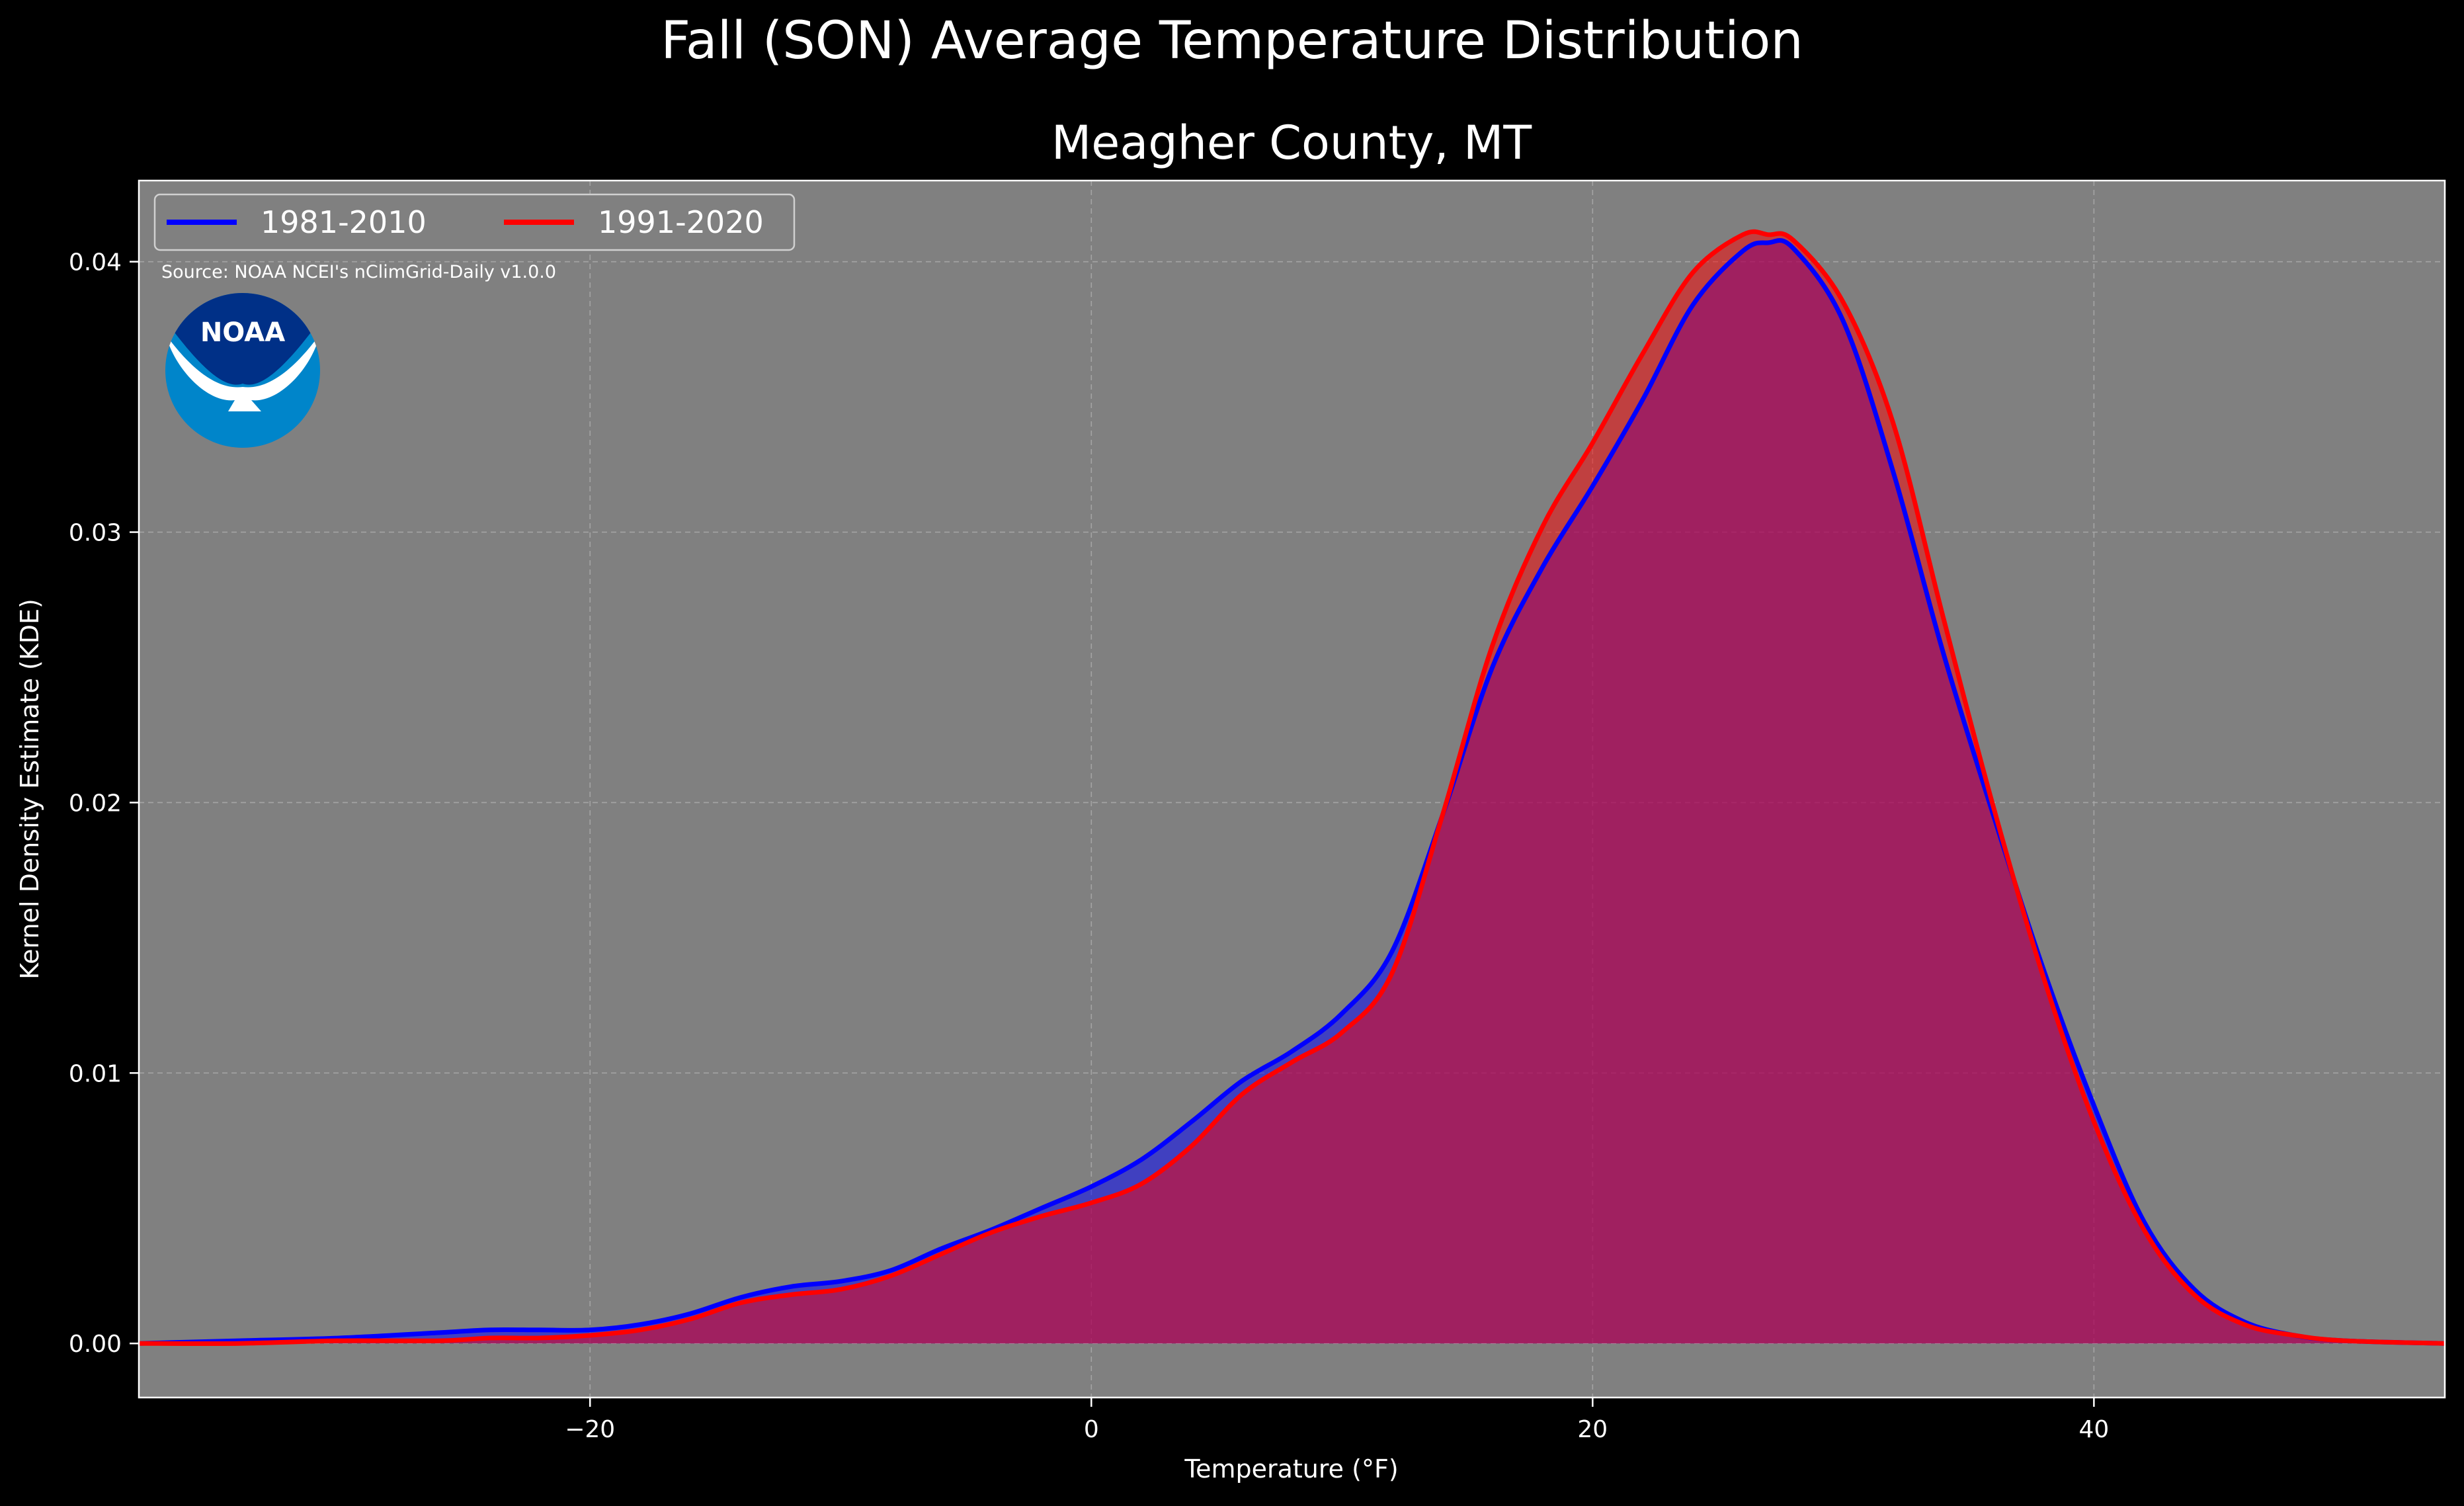  I want to click on legend-label-1981-2010: 1981-2010, so click(344, 222).